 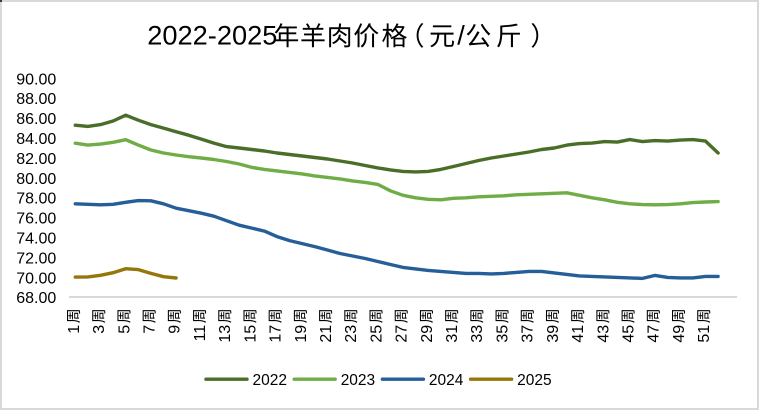 What do you see at coordinates (679, 334) in the screenshot?
I see `svg-text: 49` at bounding box center [679, 334].